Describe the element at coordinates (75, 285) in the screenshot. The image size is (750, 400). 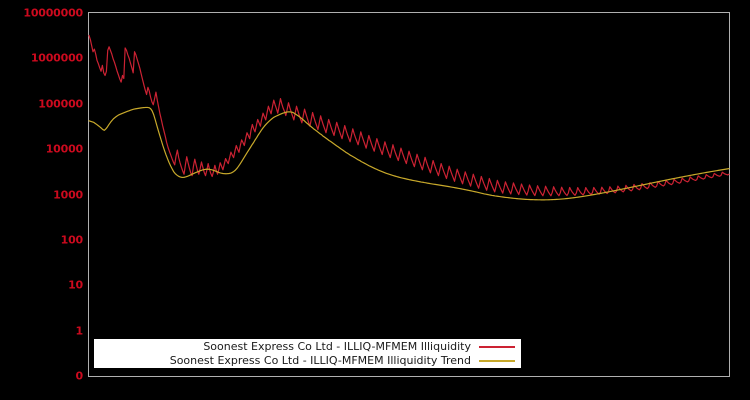
I see `y-axis-tick-label: 10` at that location.